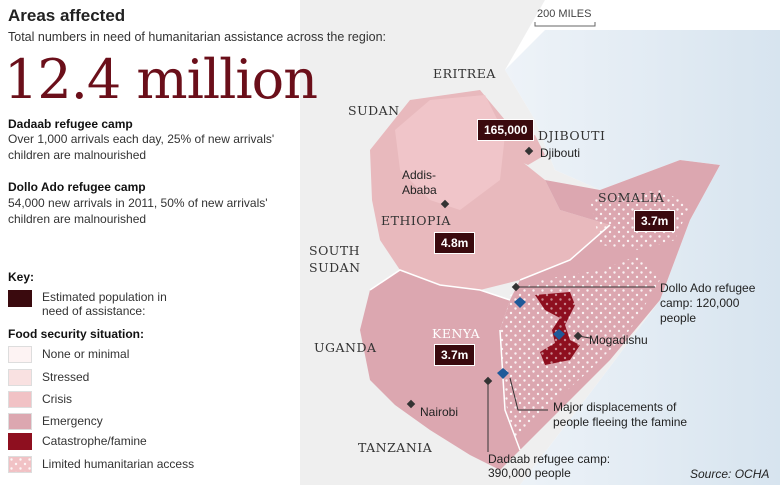  I want to click on key-swatch-none, so click(20, 354).